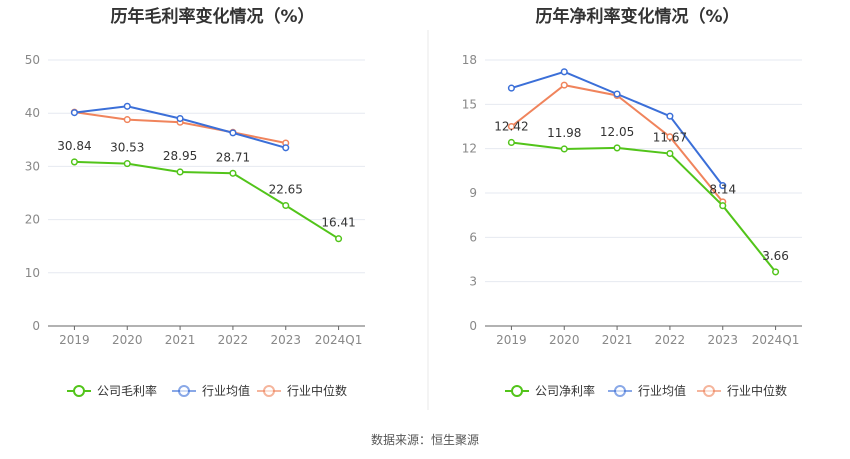  I want to click on gross-x-tick-label: 2019, so click(74, 340).